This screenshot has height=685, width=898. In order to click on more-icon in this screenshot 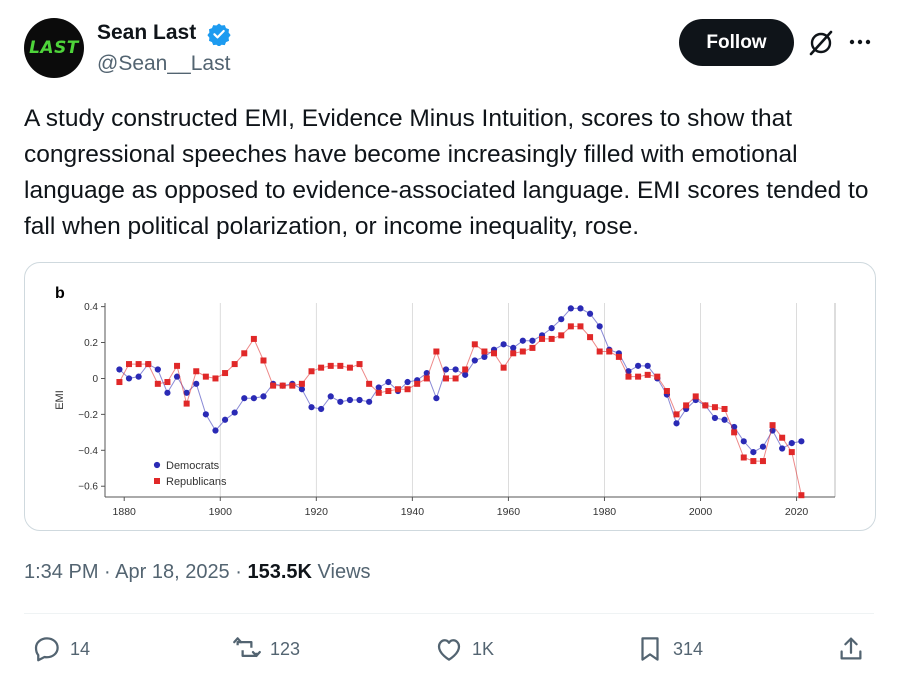, I will do `click(860, 42)`.